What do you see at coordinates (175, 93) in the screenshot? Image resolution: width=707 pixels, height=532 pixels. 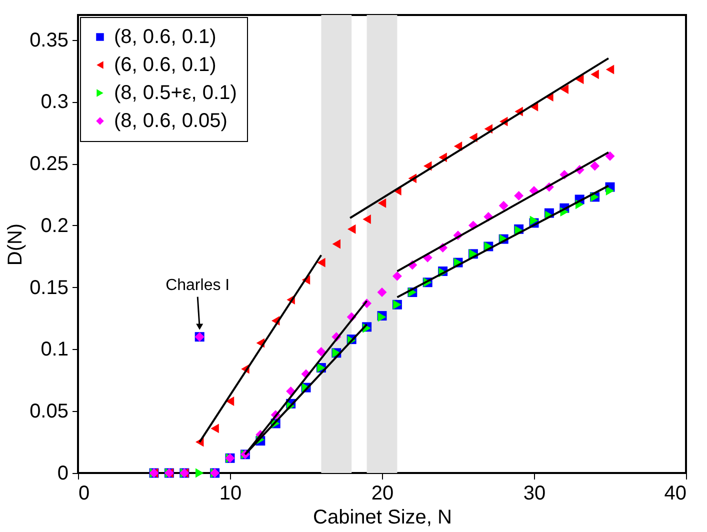 I see `legend-label: (8, 0.5+ε, 0.1)` at bounding box center [175, 93].